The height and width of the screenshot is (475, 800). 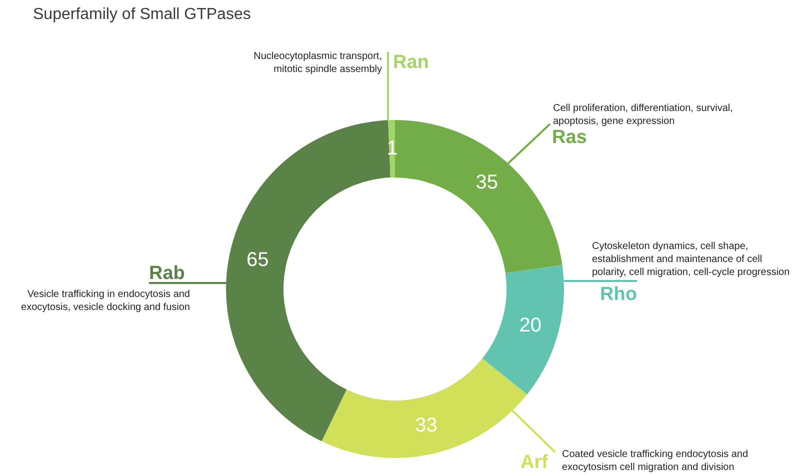 What do you see at coordinates (426, 425) in the screenshot?
I see `data-label: 33` at bounding box center [426, 425].